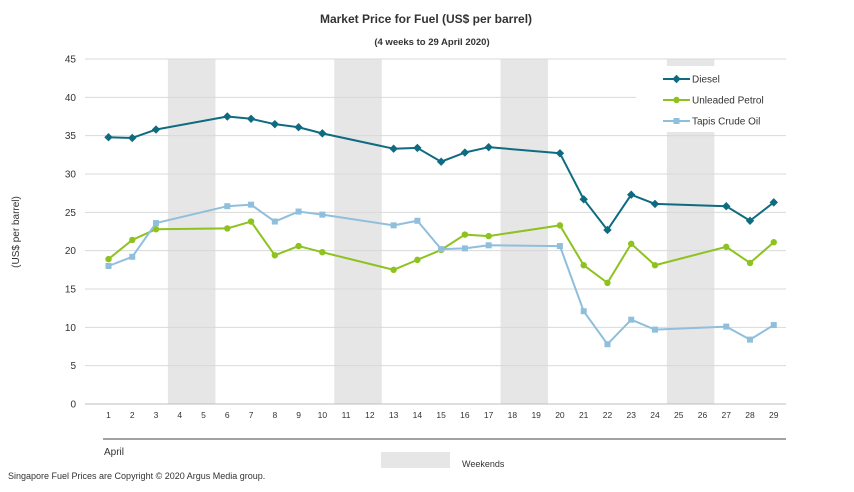 The image size is (854, 492). Describe the element at coordinates (132, 415) in the screenshot. I see `x-tick-label: 2` at that location.